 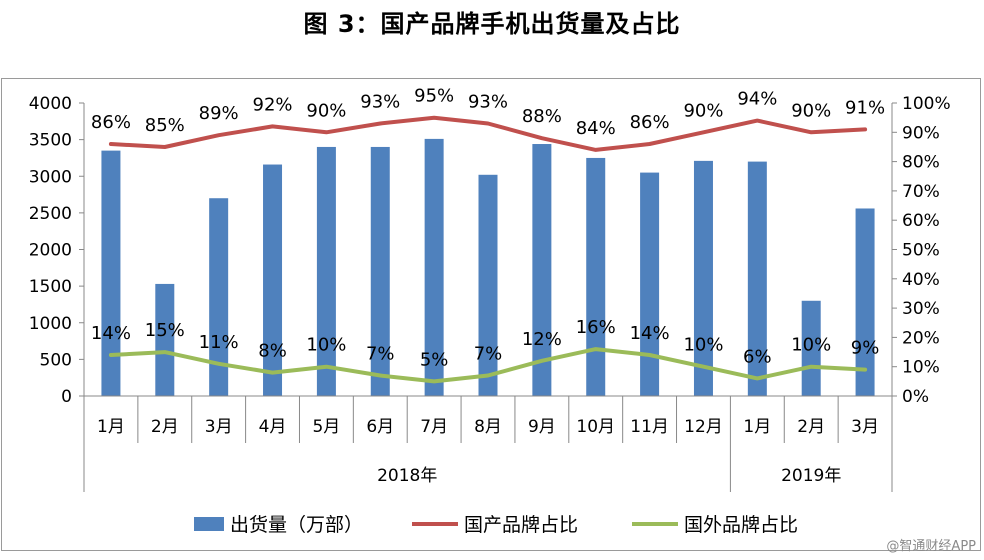 What do you see at coordinates (596, 128) in the screenshot?
I see `data-label-domestic: 84%` at bounding box center [596, 128].